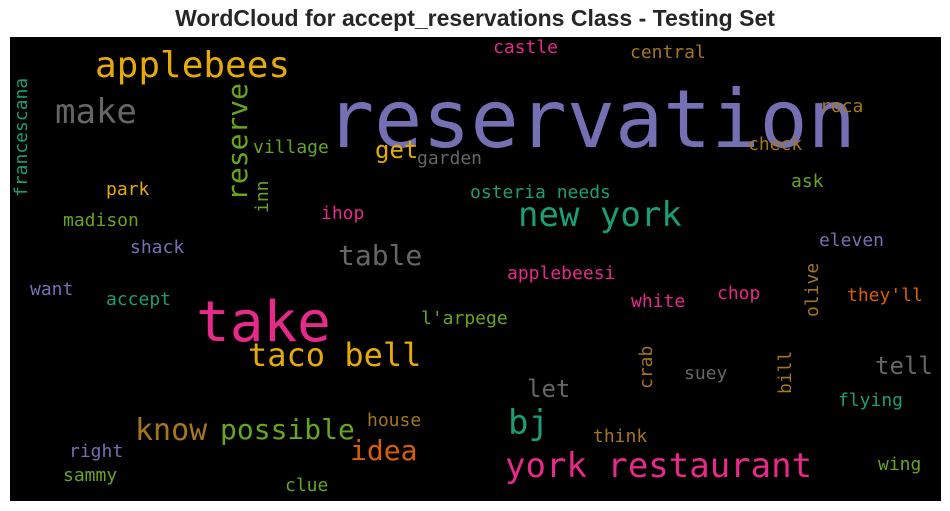 The height and width of the screenshot is (511, 950). I want to click on word-village: village, so click(291, 147).